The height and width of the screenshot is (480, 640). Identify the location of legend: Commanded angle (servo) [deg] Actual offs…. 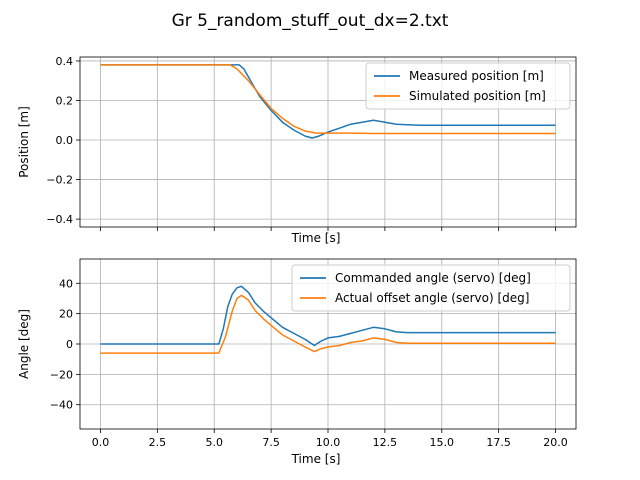
(431, 288).